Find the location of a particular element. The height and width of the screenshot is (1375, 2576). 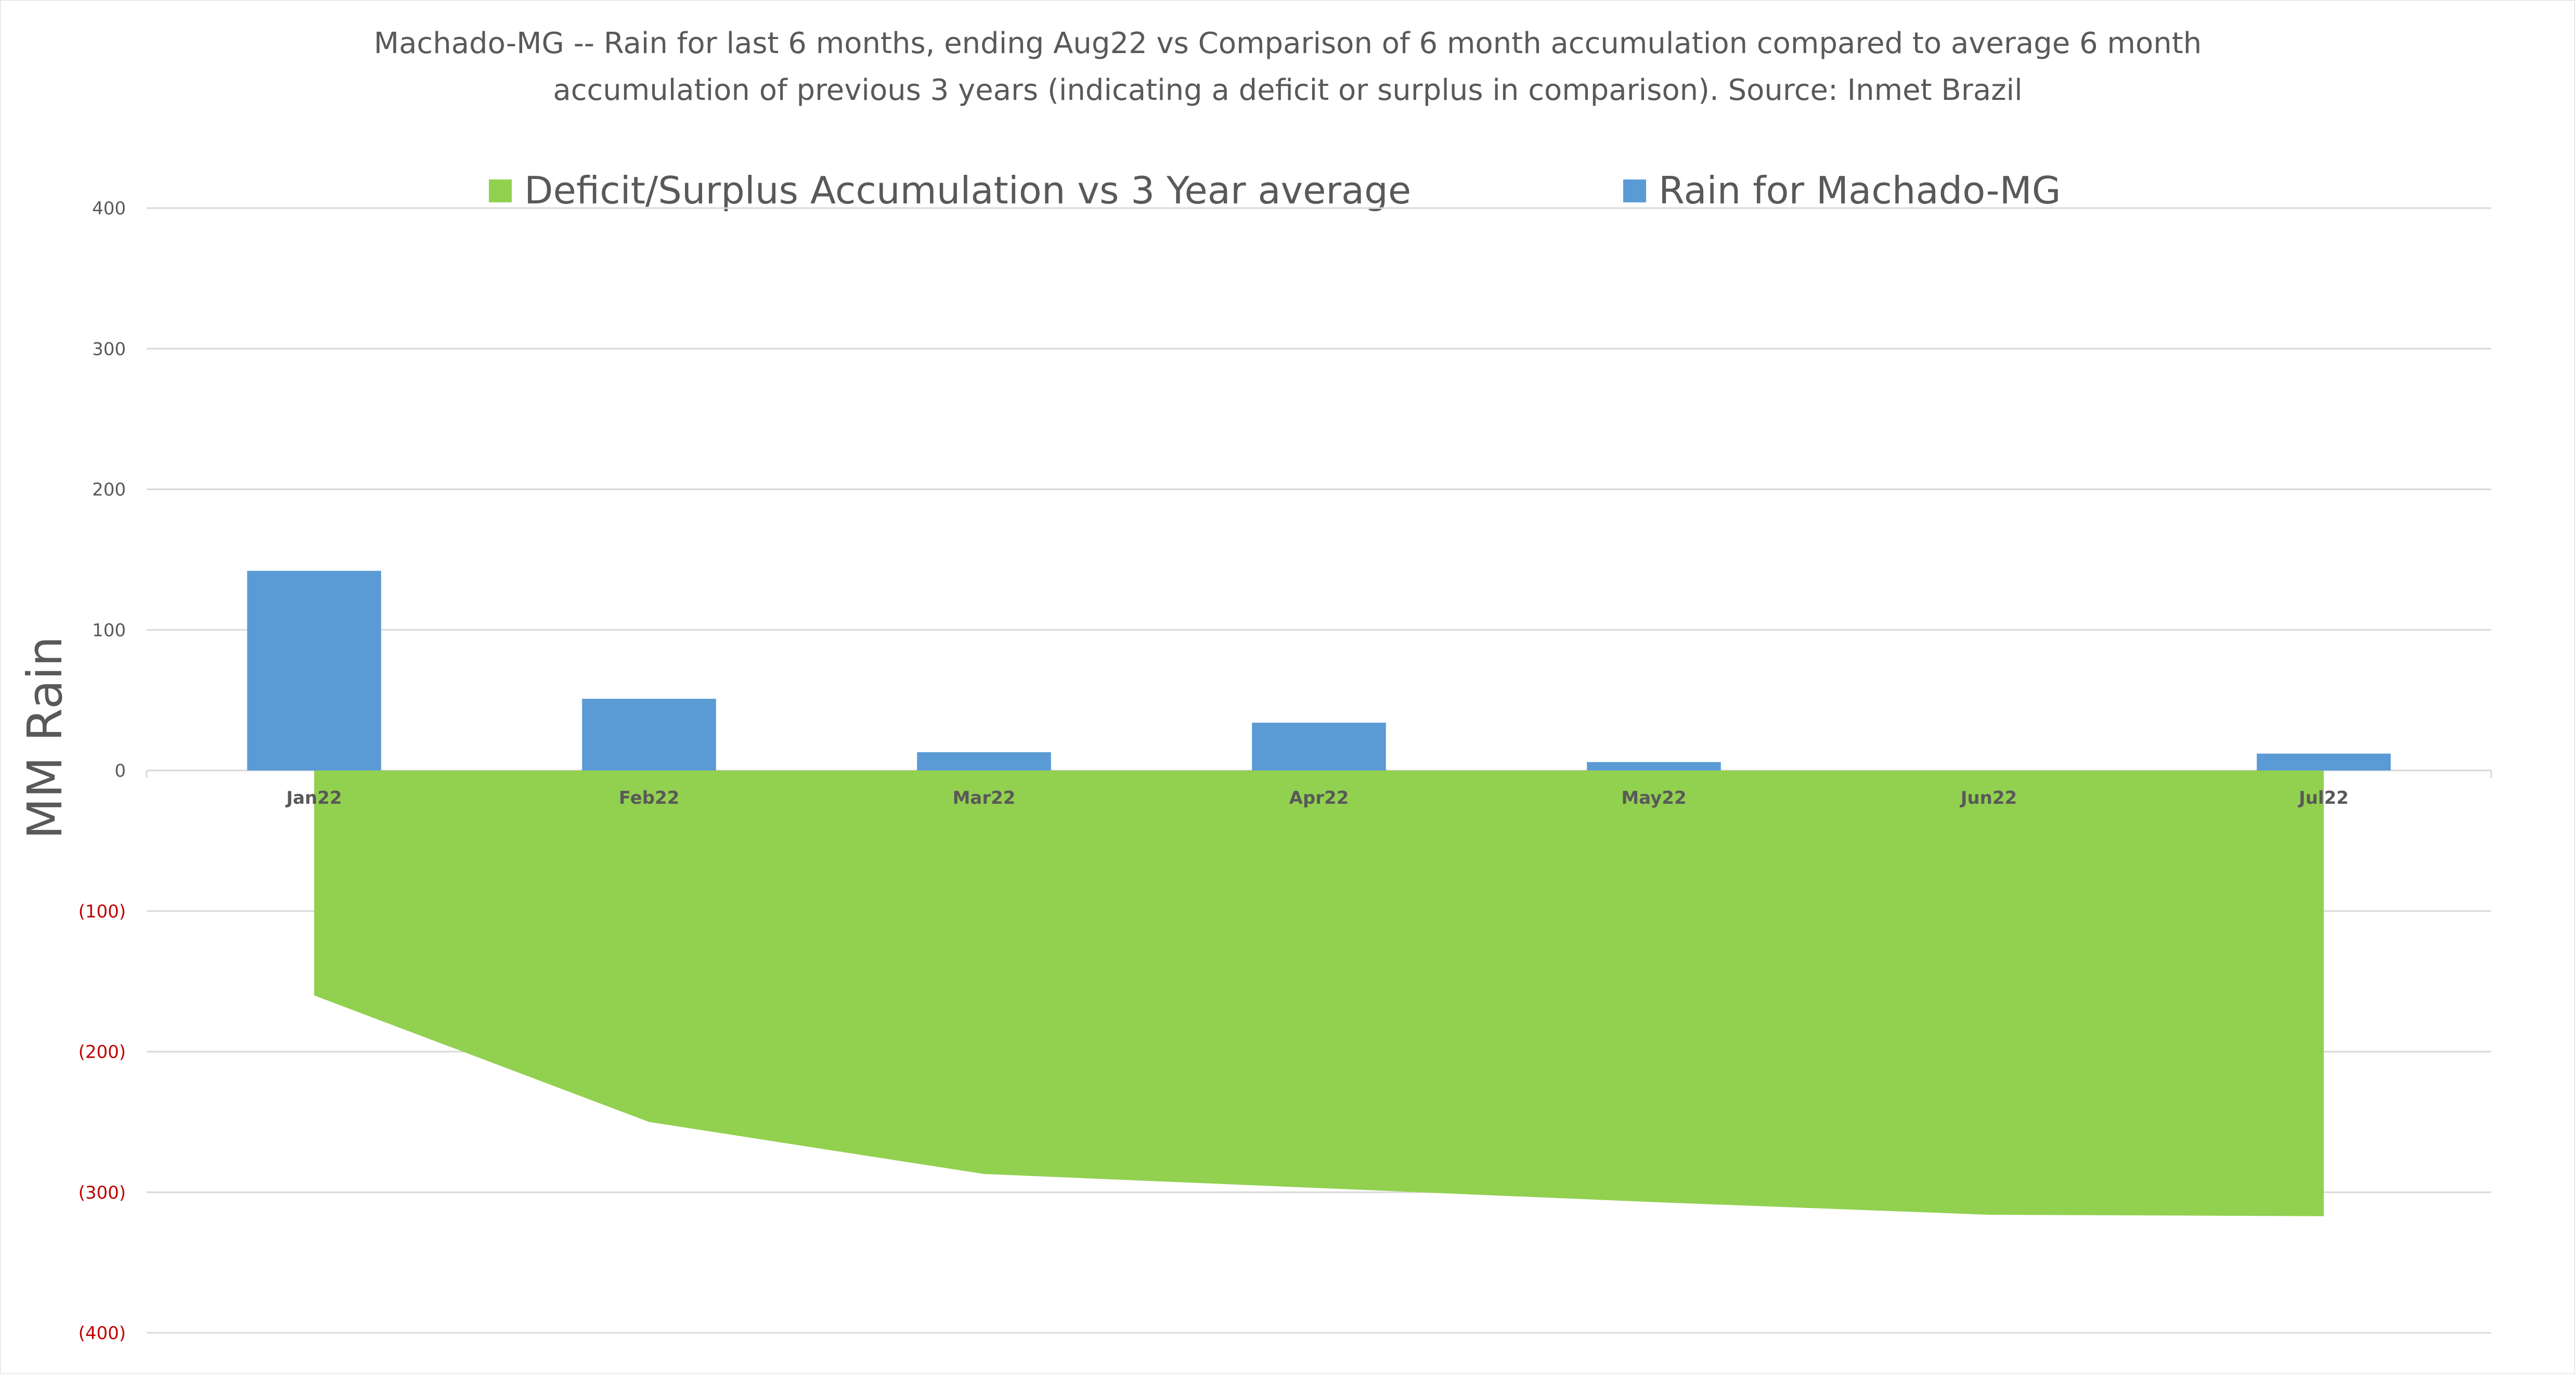

x-tick-label-Apr22: Apr22 is located at coordinates (1319, 798).